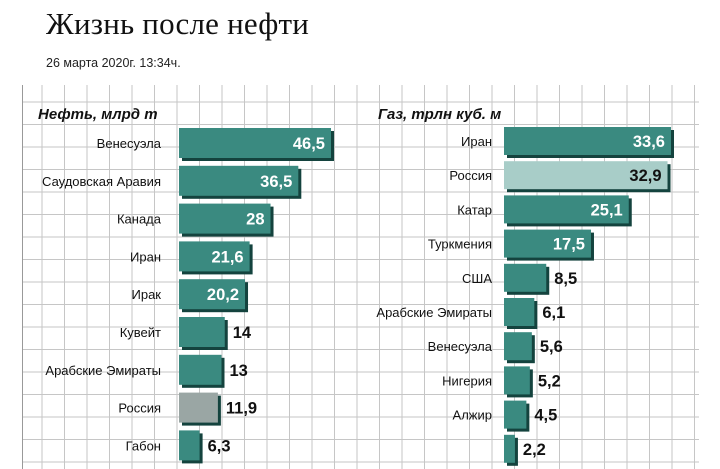 This screenshot has width=720, height=469. What do you see at coordinates (439, 114) in the screenshot?
I see `gas-axis-title: Газ, трлн куб. м` at bounding box center [439, 114].